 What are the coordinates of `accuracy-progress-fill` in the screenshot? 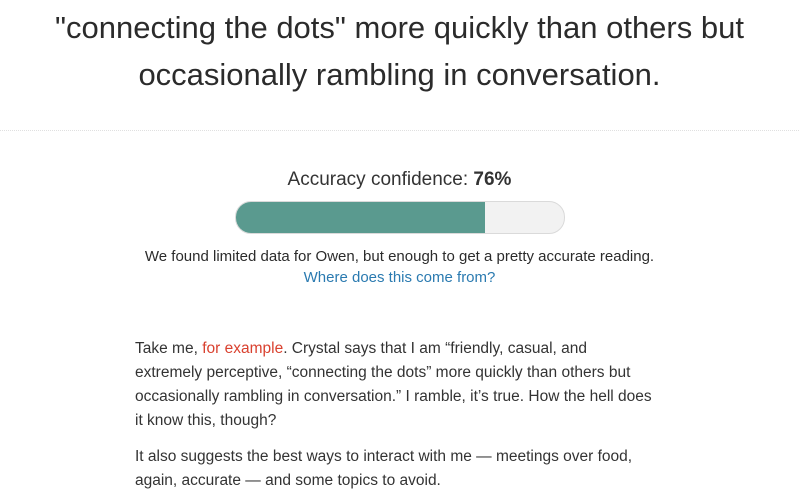 It's located at (361, 217).